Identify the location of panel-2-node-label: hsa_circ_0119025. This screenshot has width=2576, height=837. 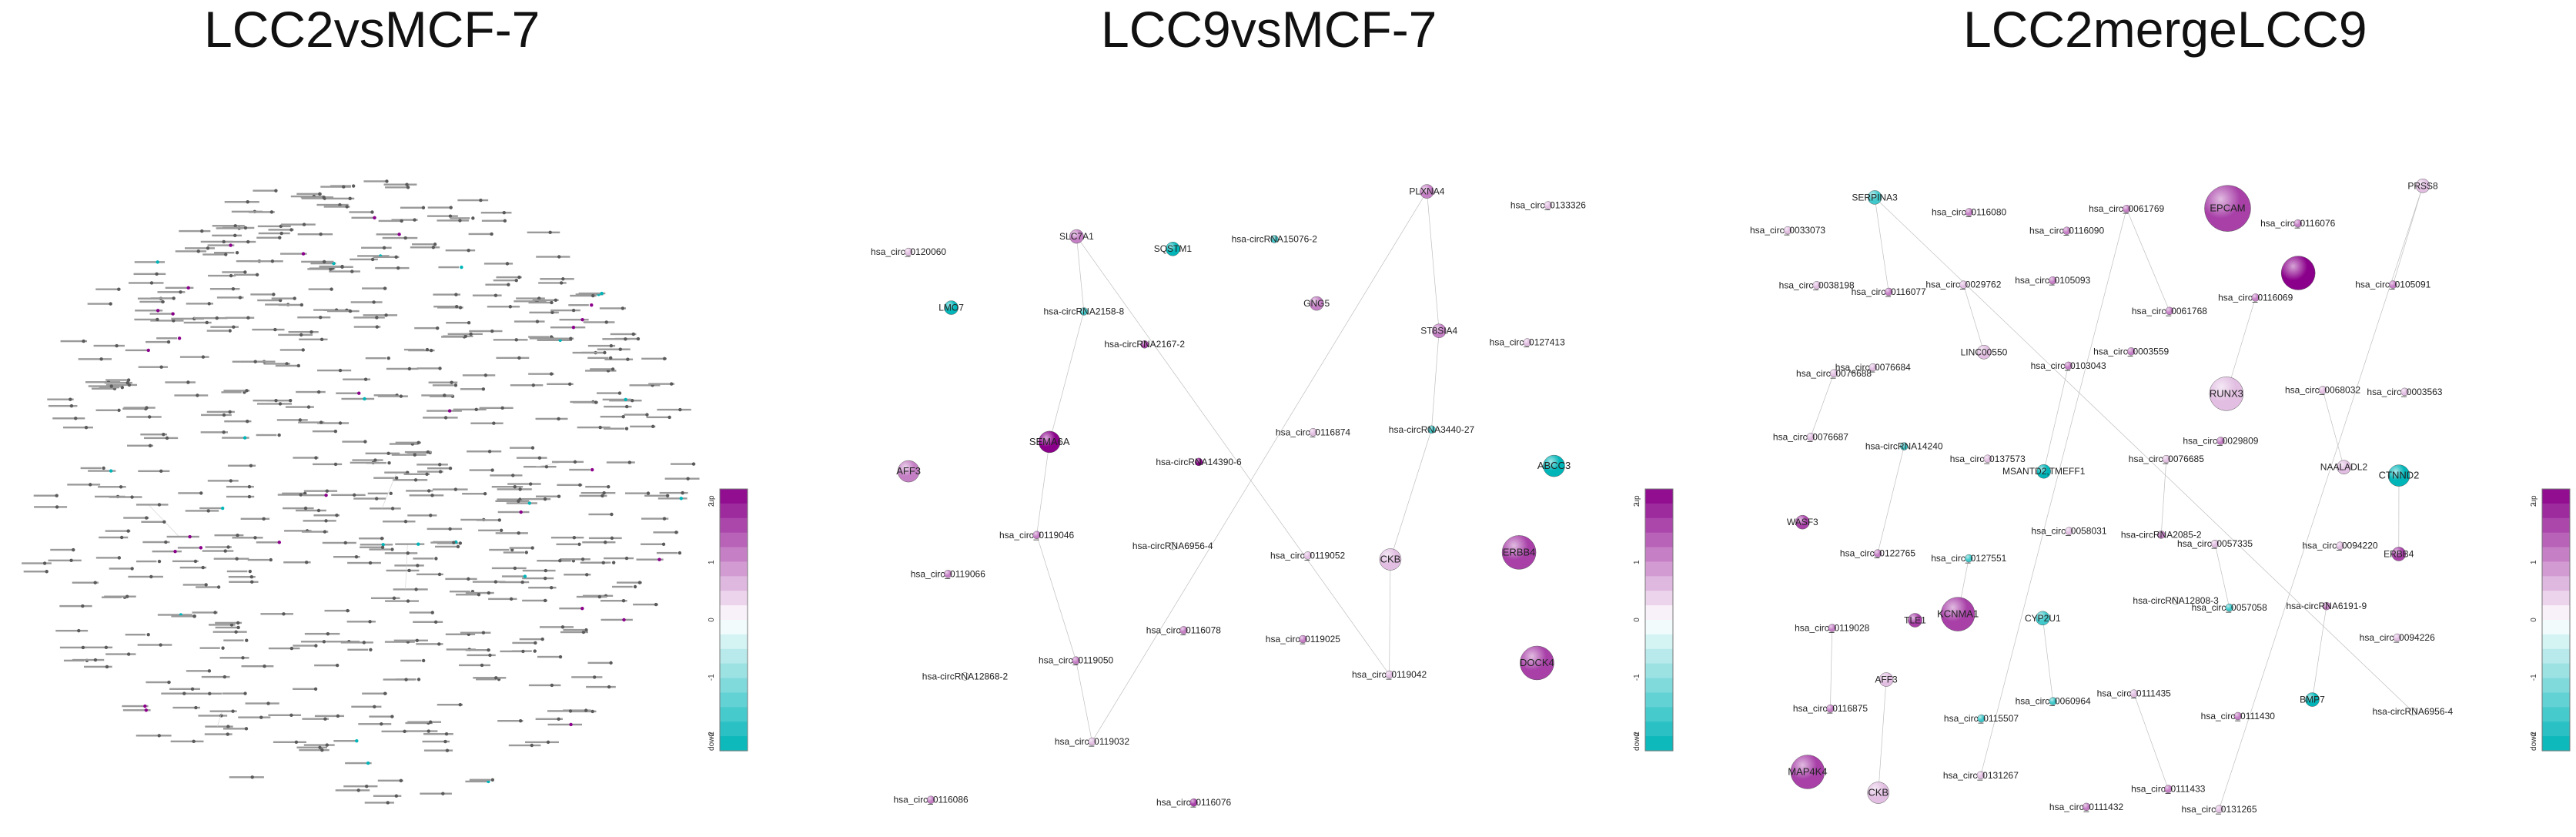
(1304, 639).